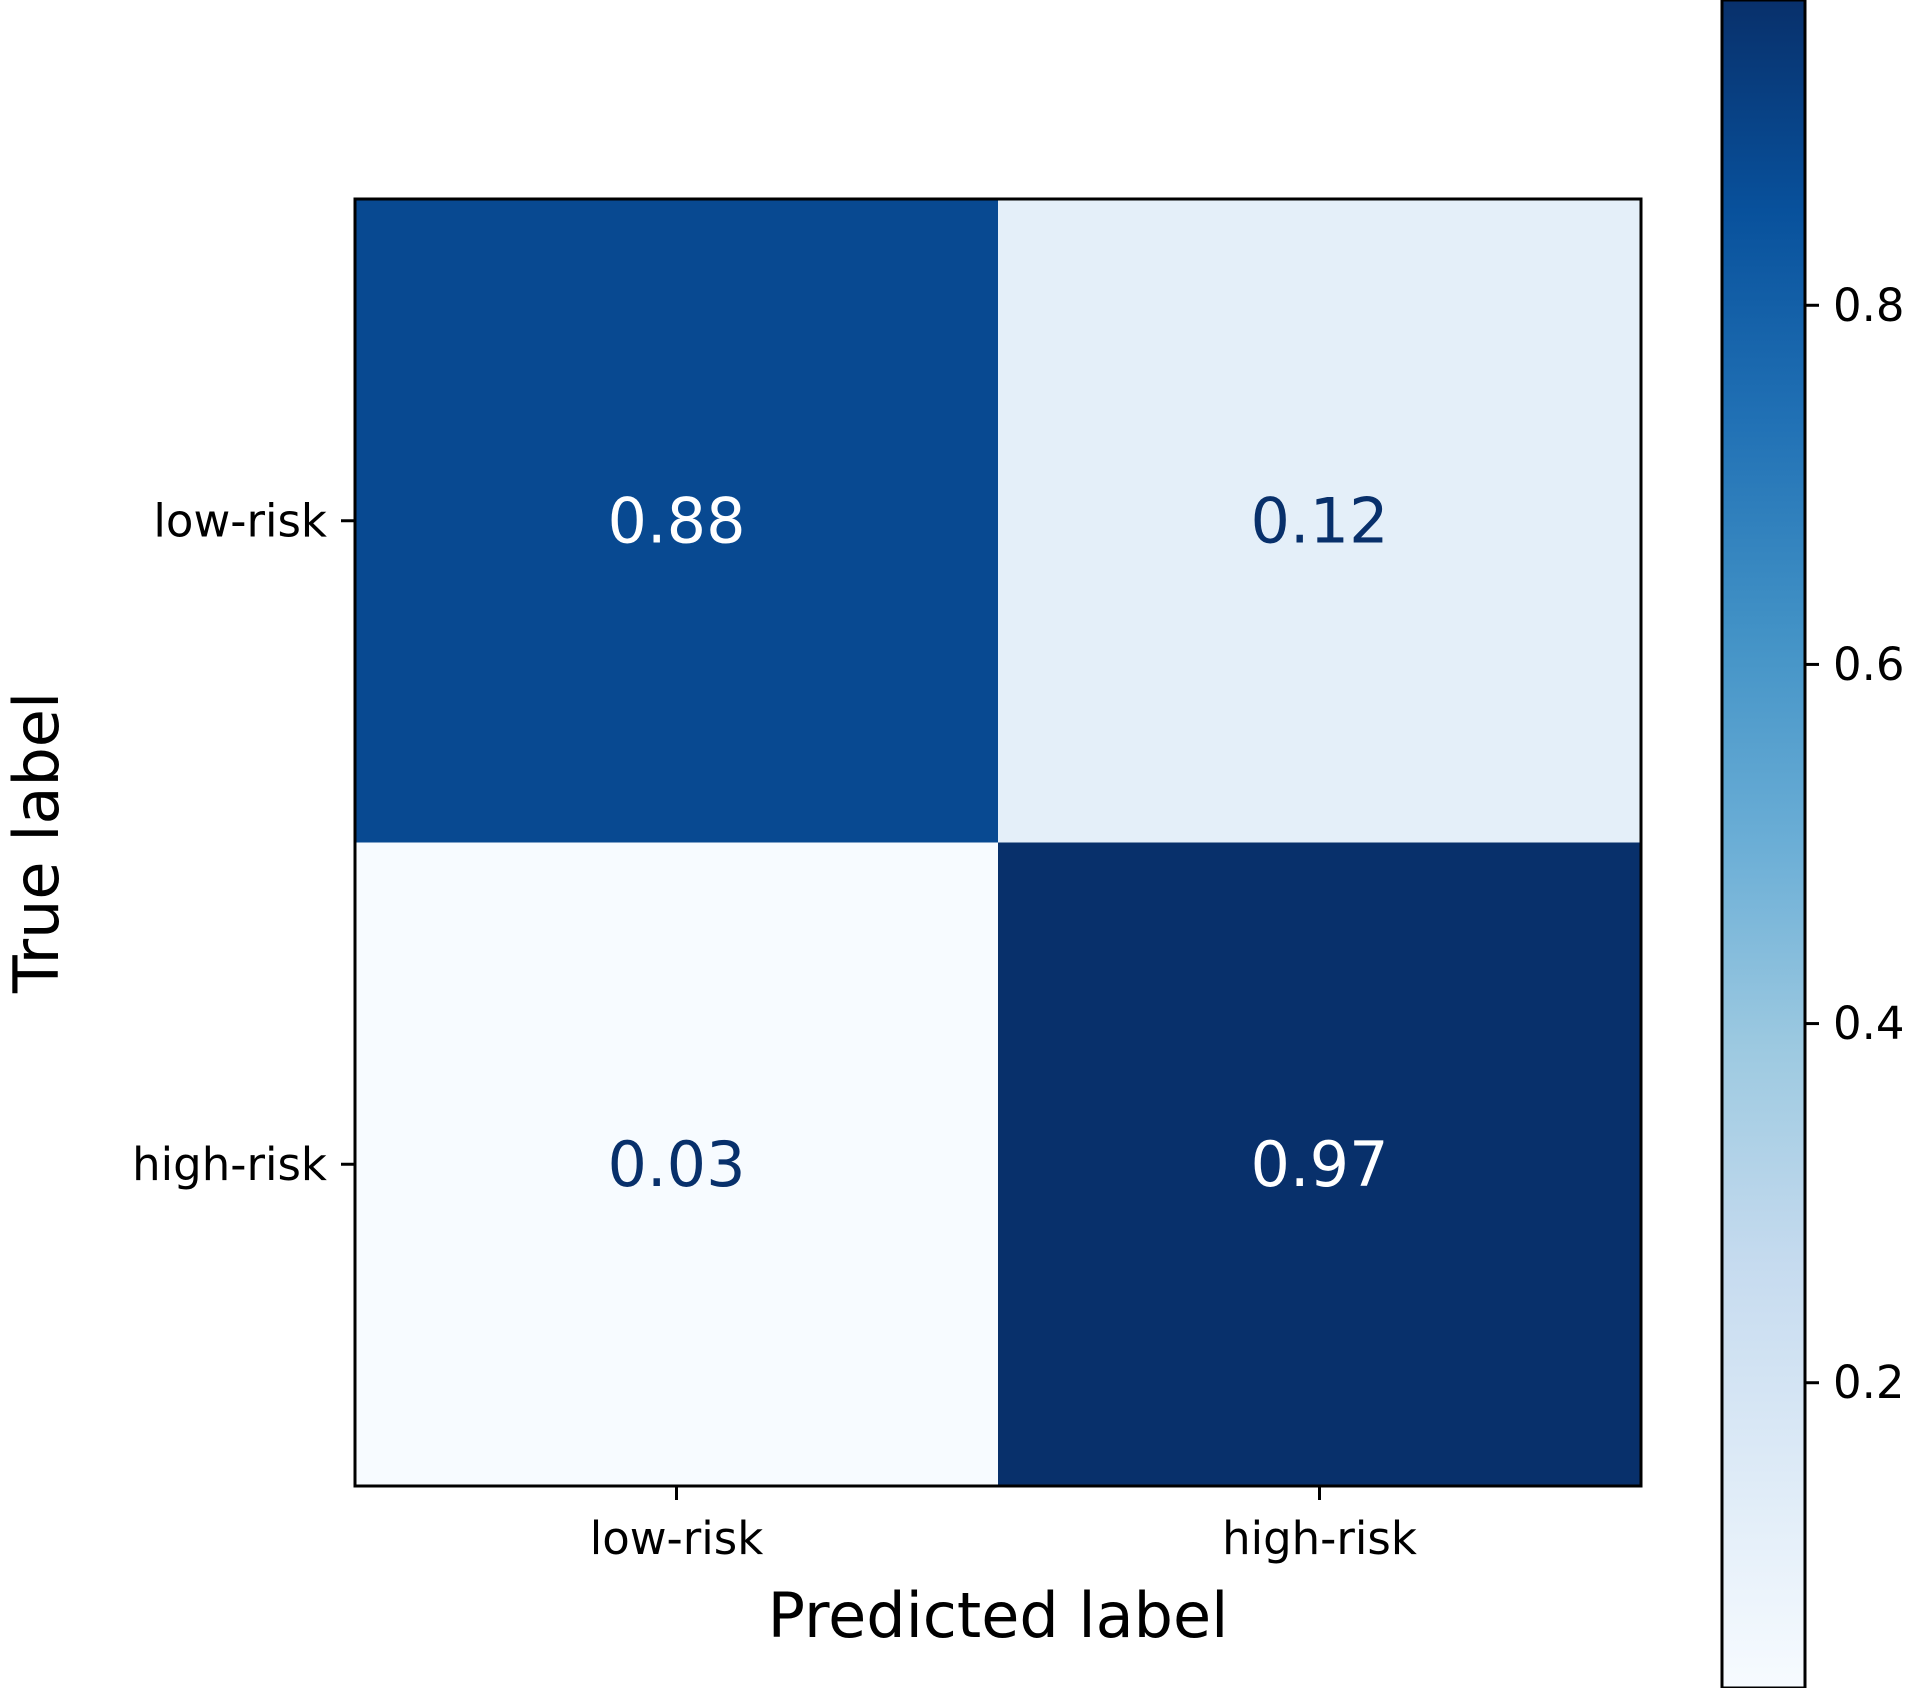  I want to click on cell-value-label: 0.03, so click(676, 1164).